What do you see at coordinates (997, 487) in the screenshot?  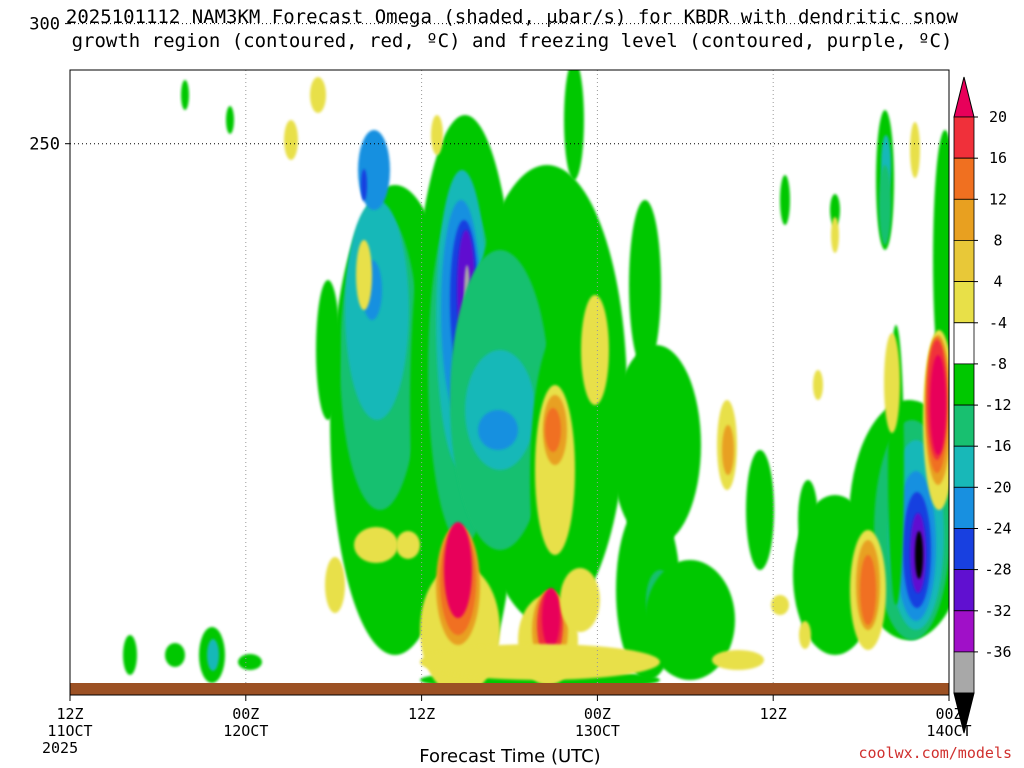 I see `colorbar-label--20: -20` at bounding box center [997, 487].